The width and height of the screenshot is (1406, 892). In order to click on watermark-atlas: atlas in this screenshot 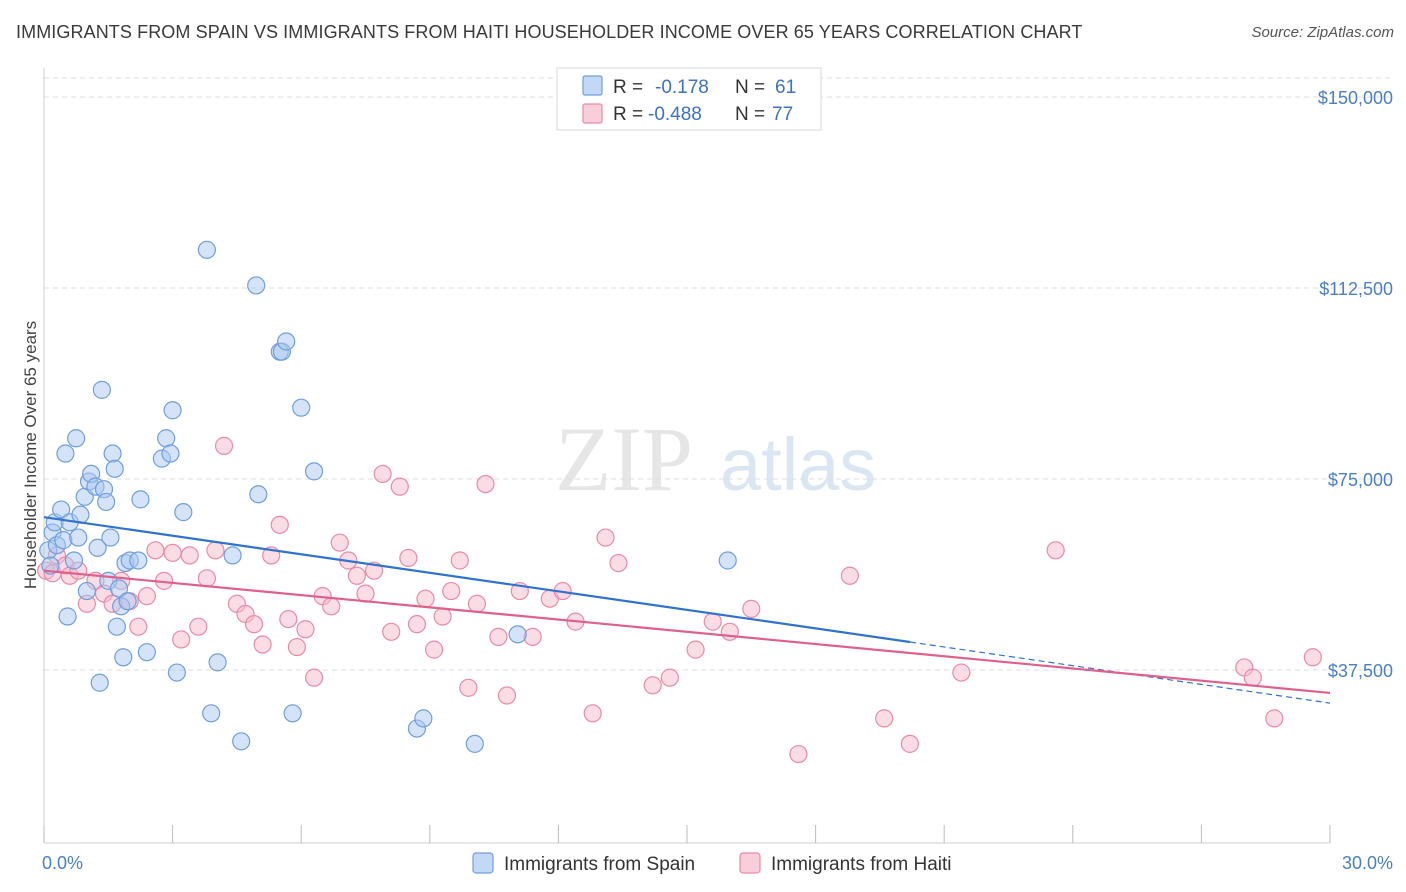, I will do `click(798, 464)`.